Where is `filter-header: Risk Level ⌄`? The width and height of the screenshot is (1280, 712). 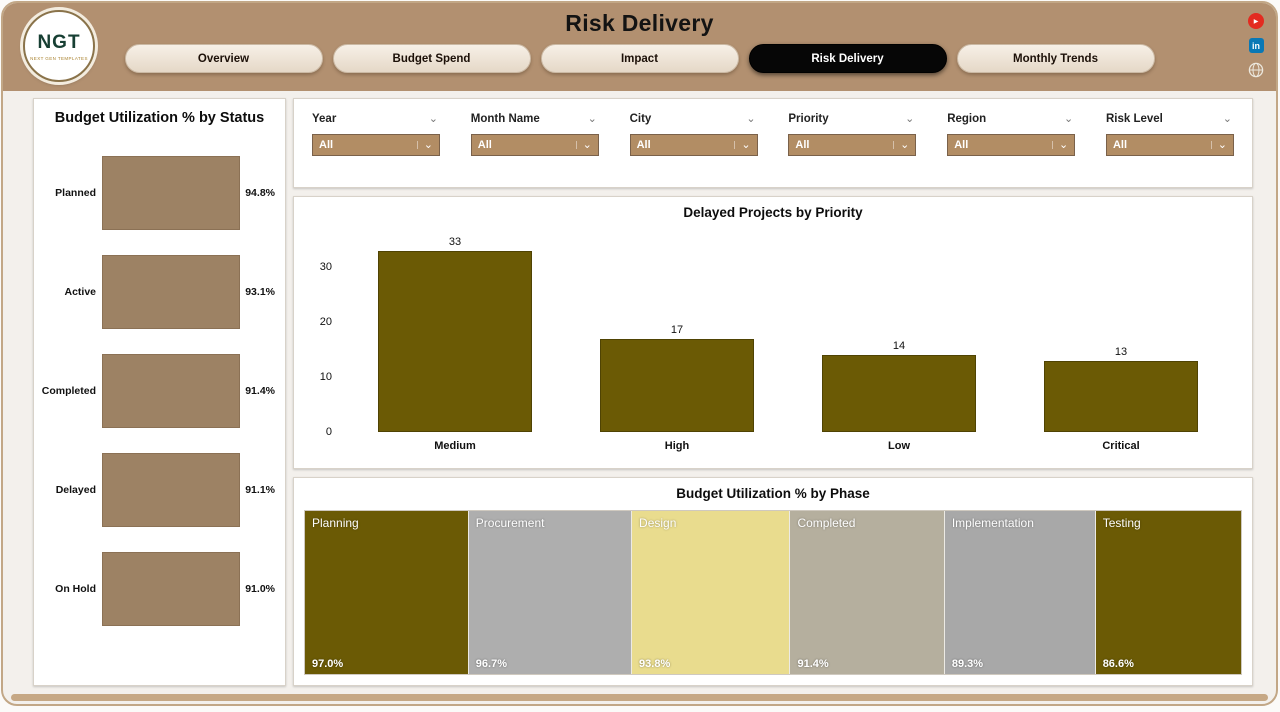 filter-header: Risk Level ⌄ is located at coordinates (1170, 123).